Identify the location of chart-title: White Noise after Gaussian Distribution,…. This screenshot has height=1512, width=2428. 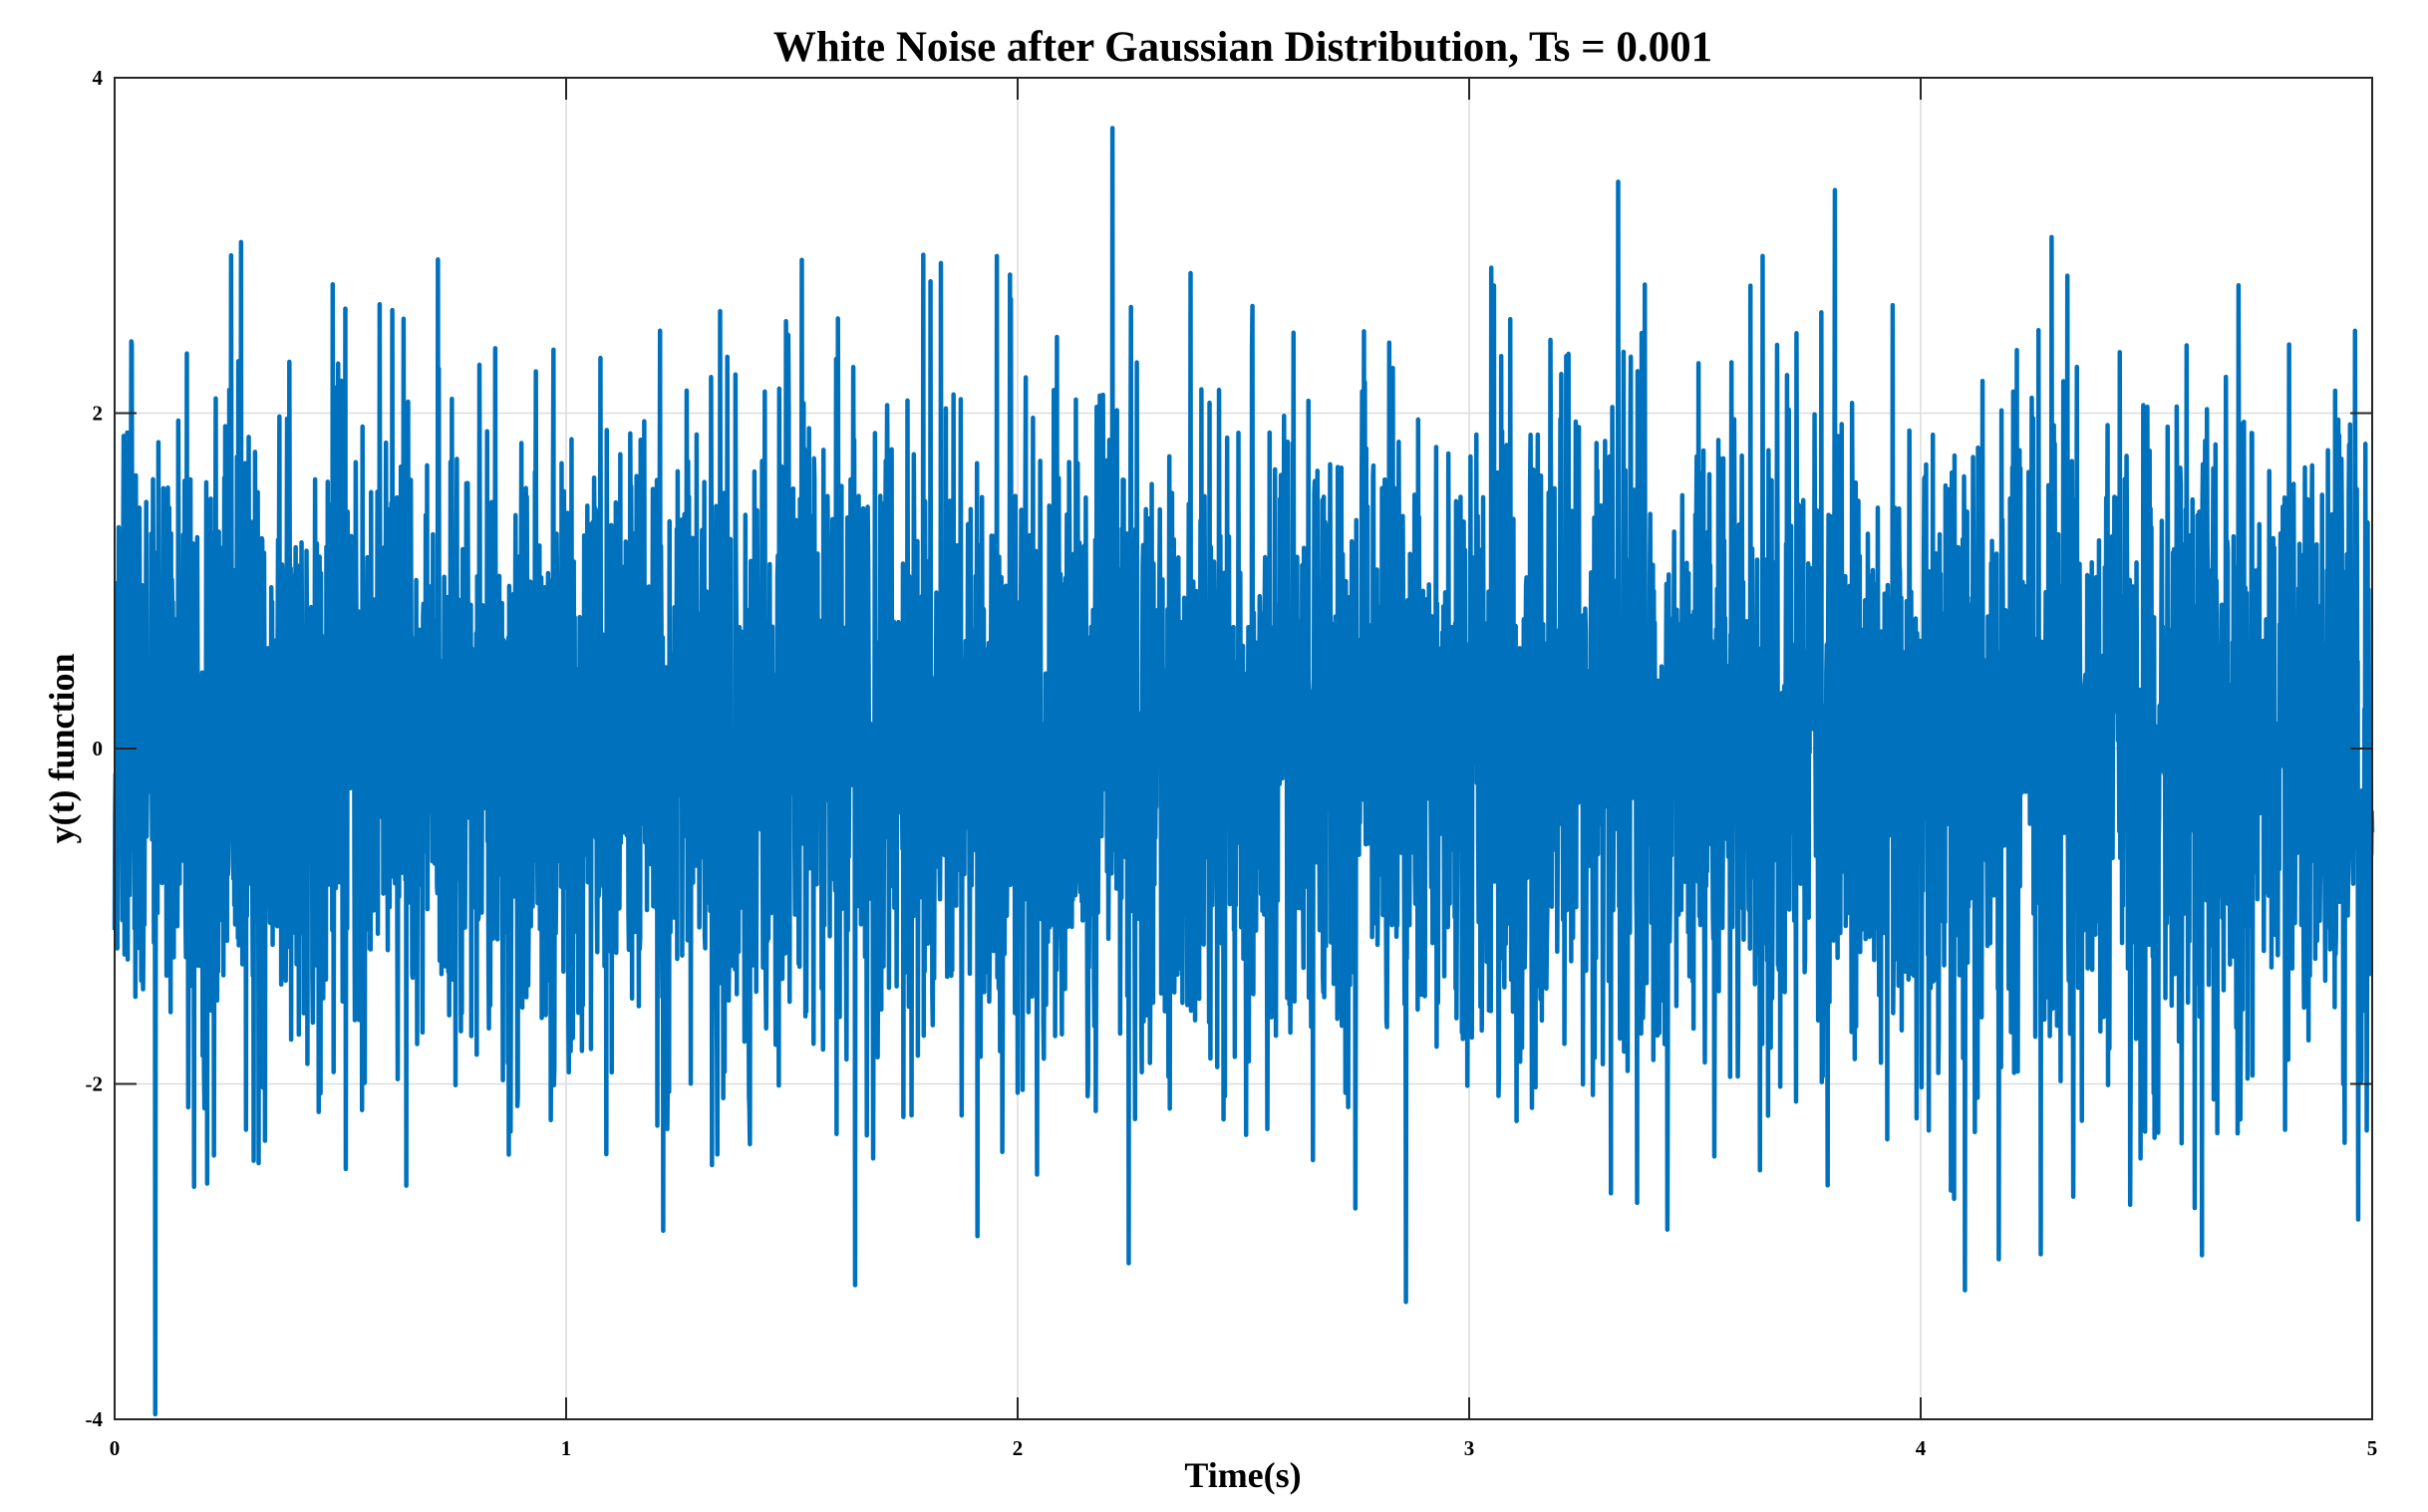
(1242, 48).